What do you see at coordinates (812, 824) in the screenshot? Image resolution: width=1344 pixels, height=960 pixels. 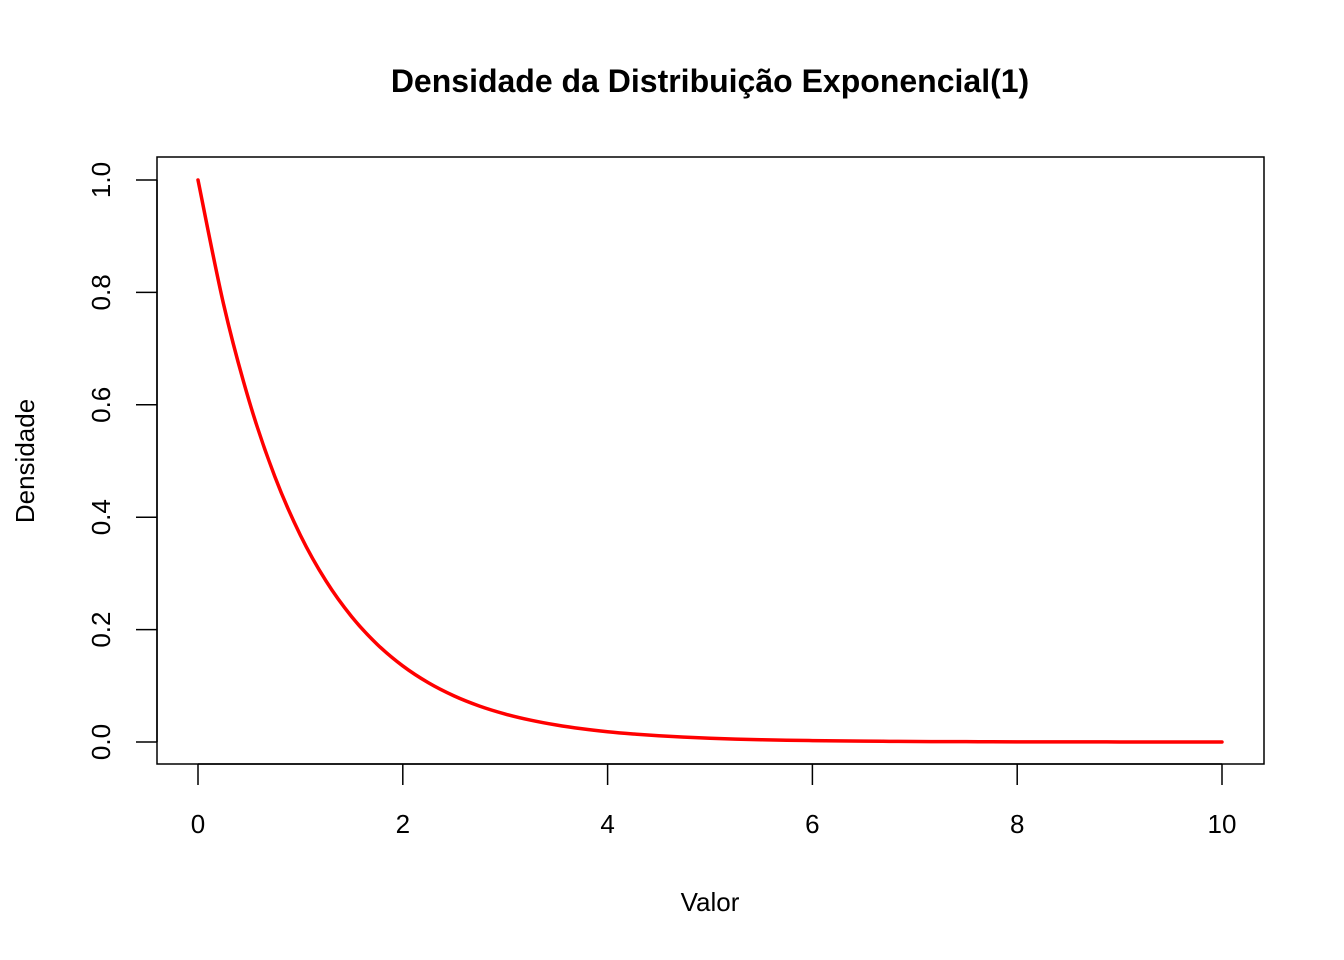 I see `x-tick-label: 6` at bounding box center [812, 824].